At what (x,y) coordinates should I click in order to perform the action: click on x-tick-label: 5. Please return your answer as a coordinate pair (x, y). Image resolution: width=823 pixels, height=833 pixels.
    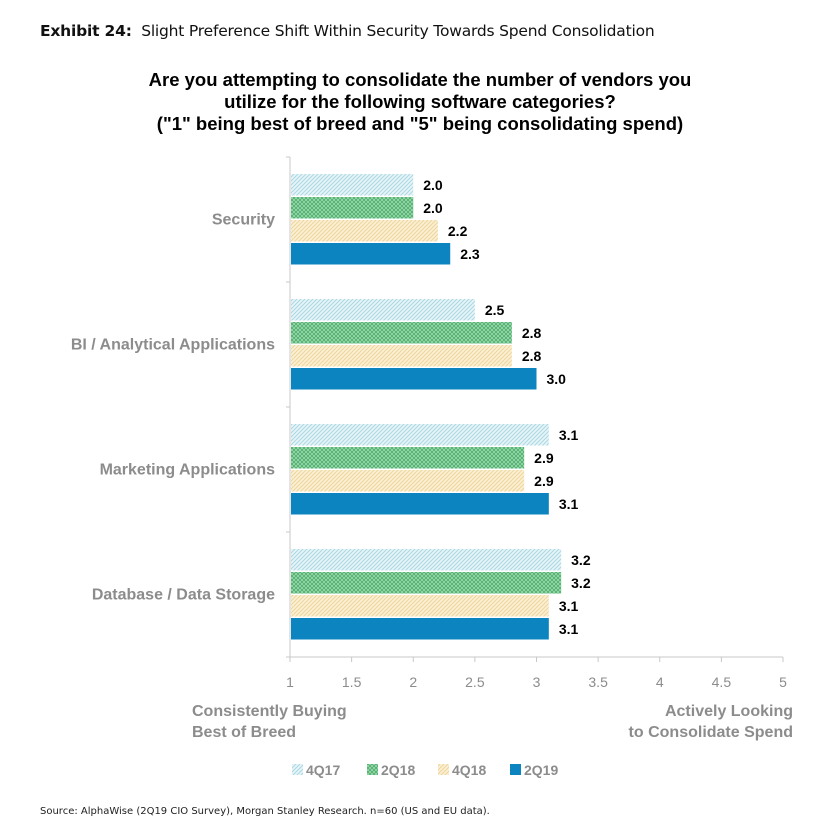
    Looking at the image, I should click on (783, 682).